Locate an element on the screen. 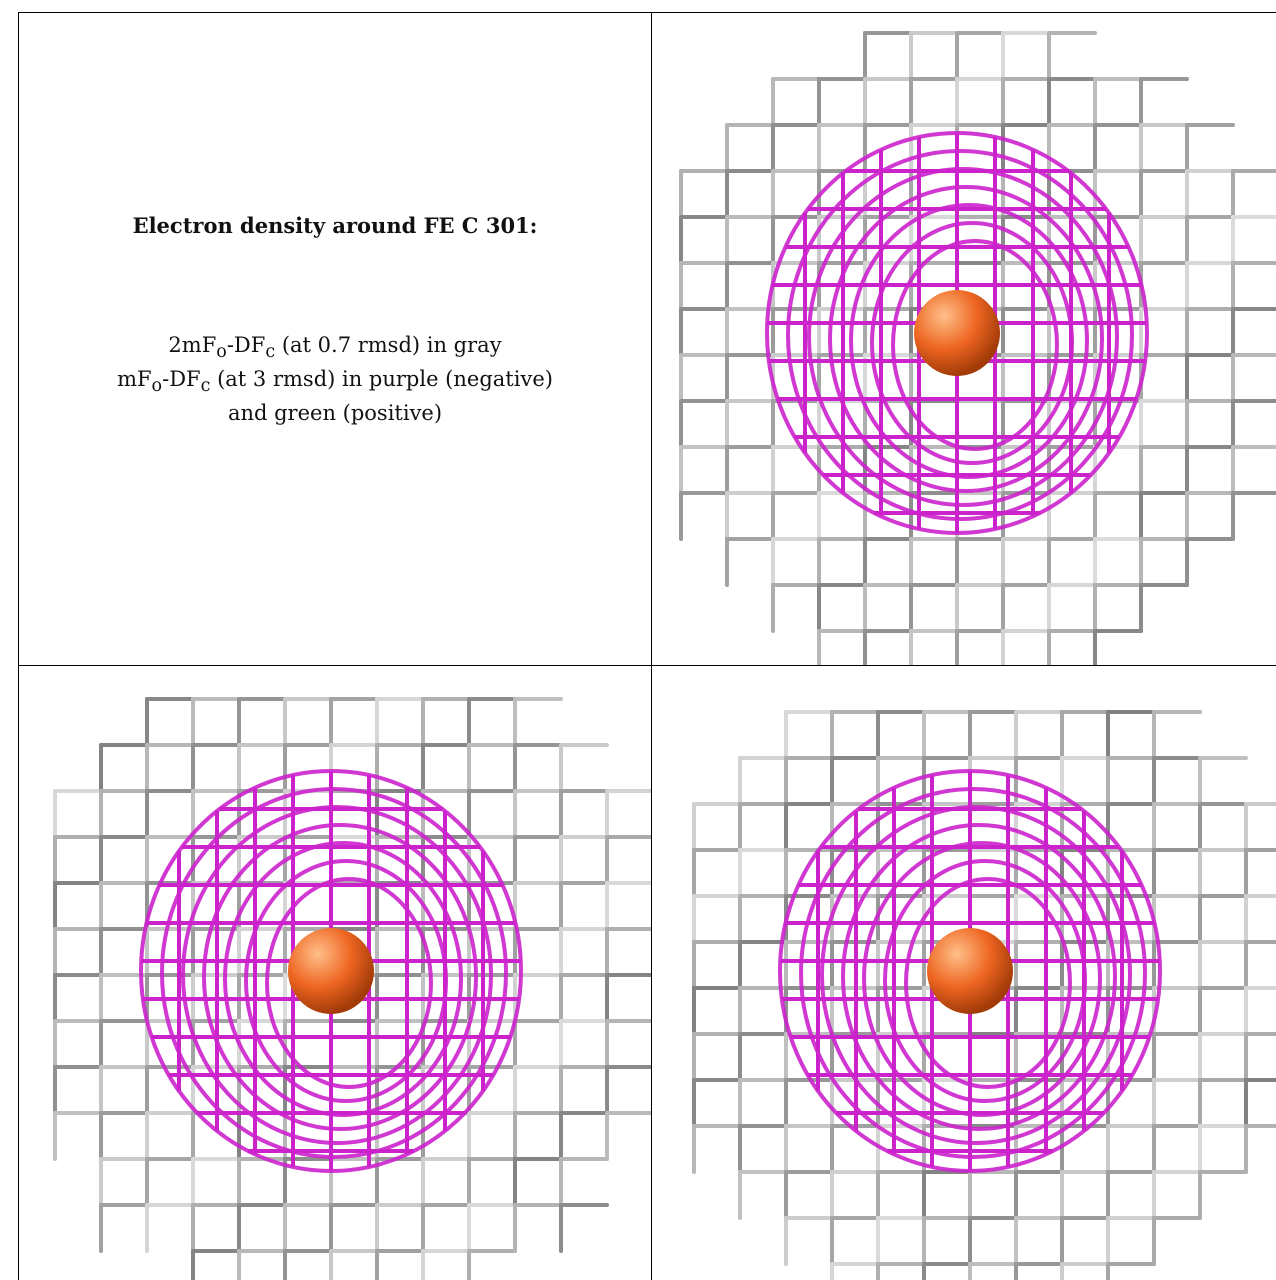  legend-line-fofc: mFo-DFc (at 3 rmsd) in purple (negative) is located at coordinates (335, 381).